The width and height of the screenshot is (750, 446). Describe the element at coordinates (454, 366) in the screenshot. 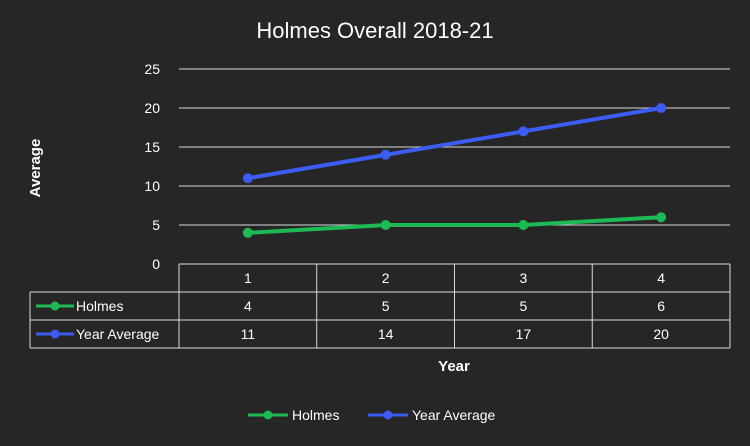

I see `x-axis-title: Year` at that location.